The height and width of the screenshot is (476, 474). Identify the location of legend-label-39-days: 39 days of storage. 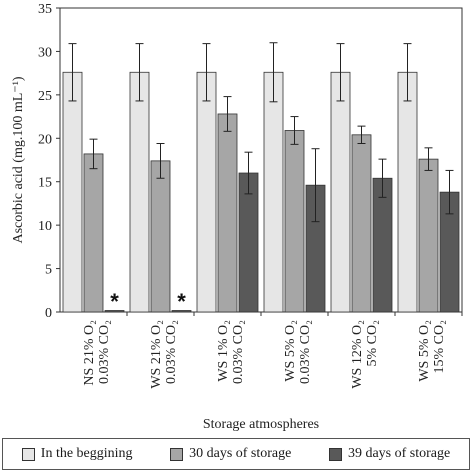
(399, 453).